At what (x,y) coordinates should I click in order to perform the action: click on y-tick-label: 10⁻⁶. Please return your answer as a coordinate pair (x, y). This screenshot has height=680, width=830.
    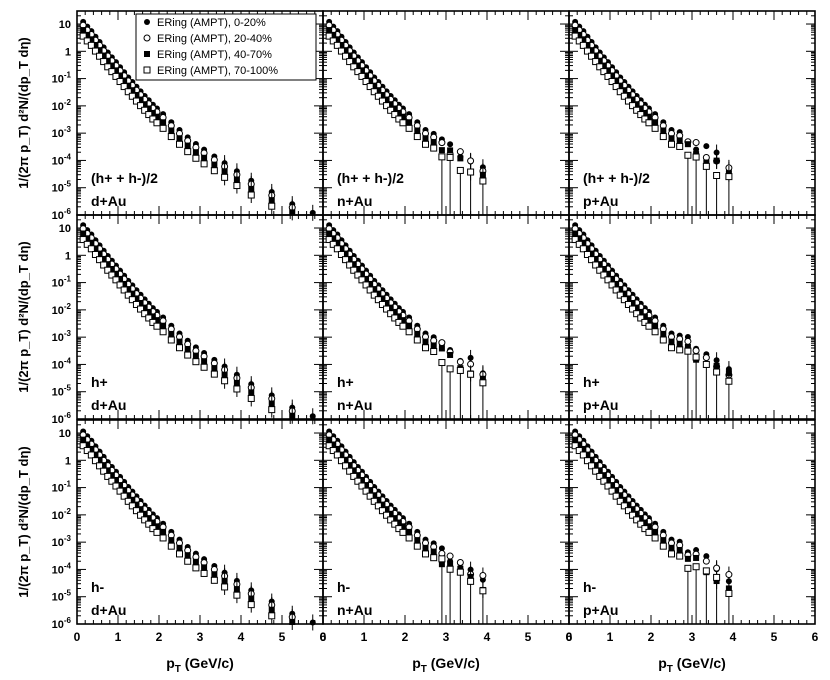
    Looking at the image, I should click on (62, 418).